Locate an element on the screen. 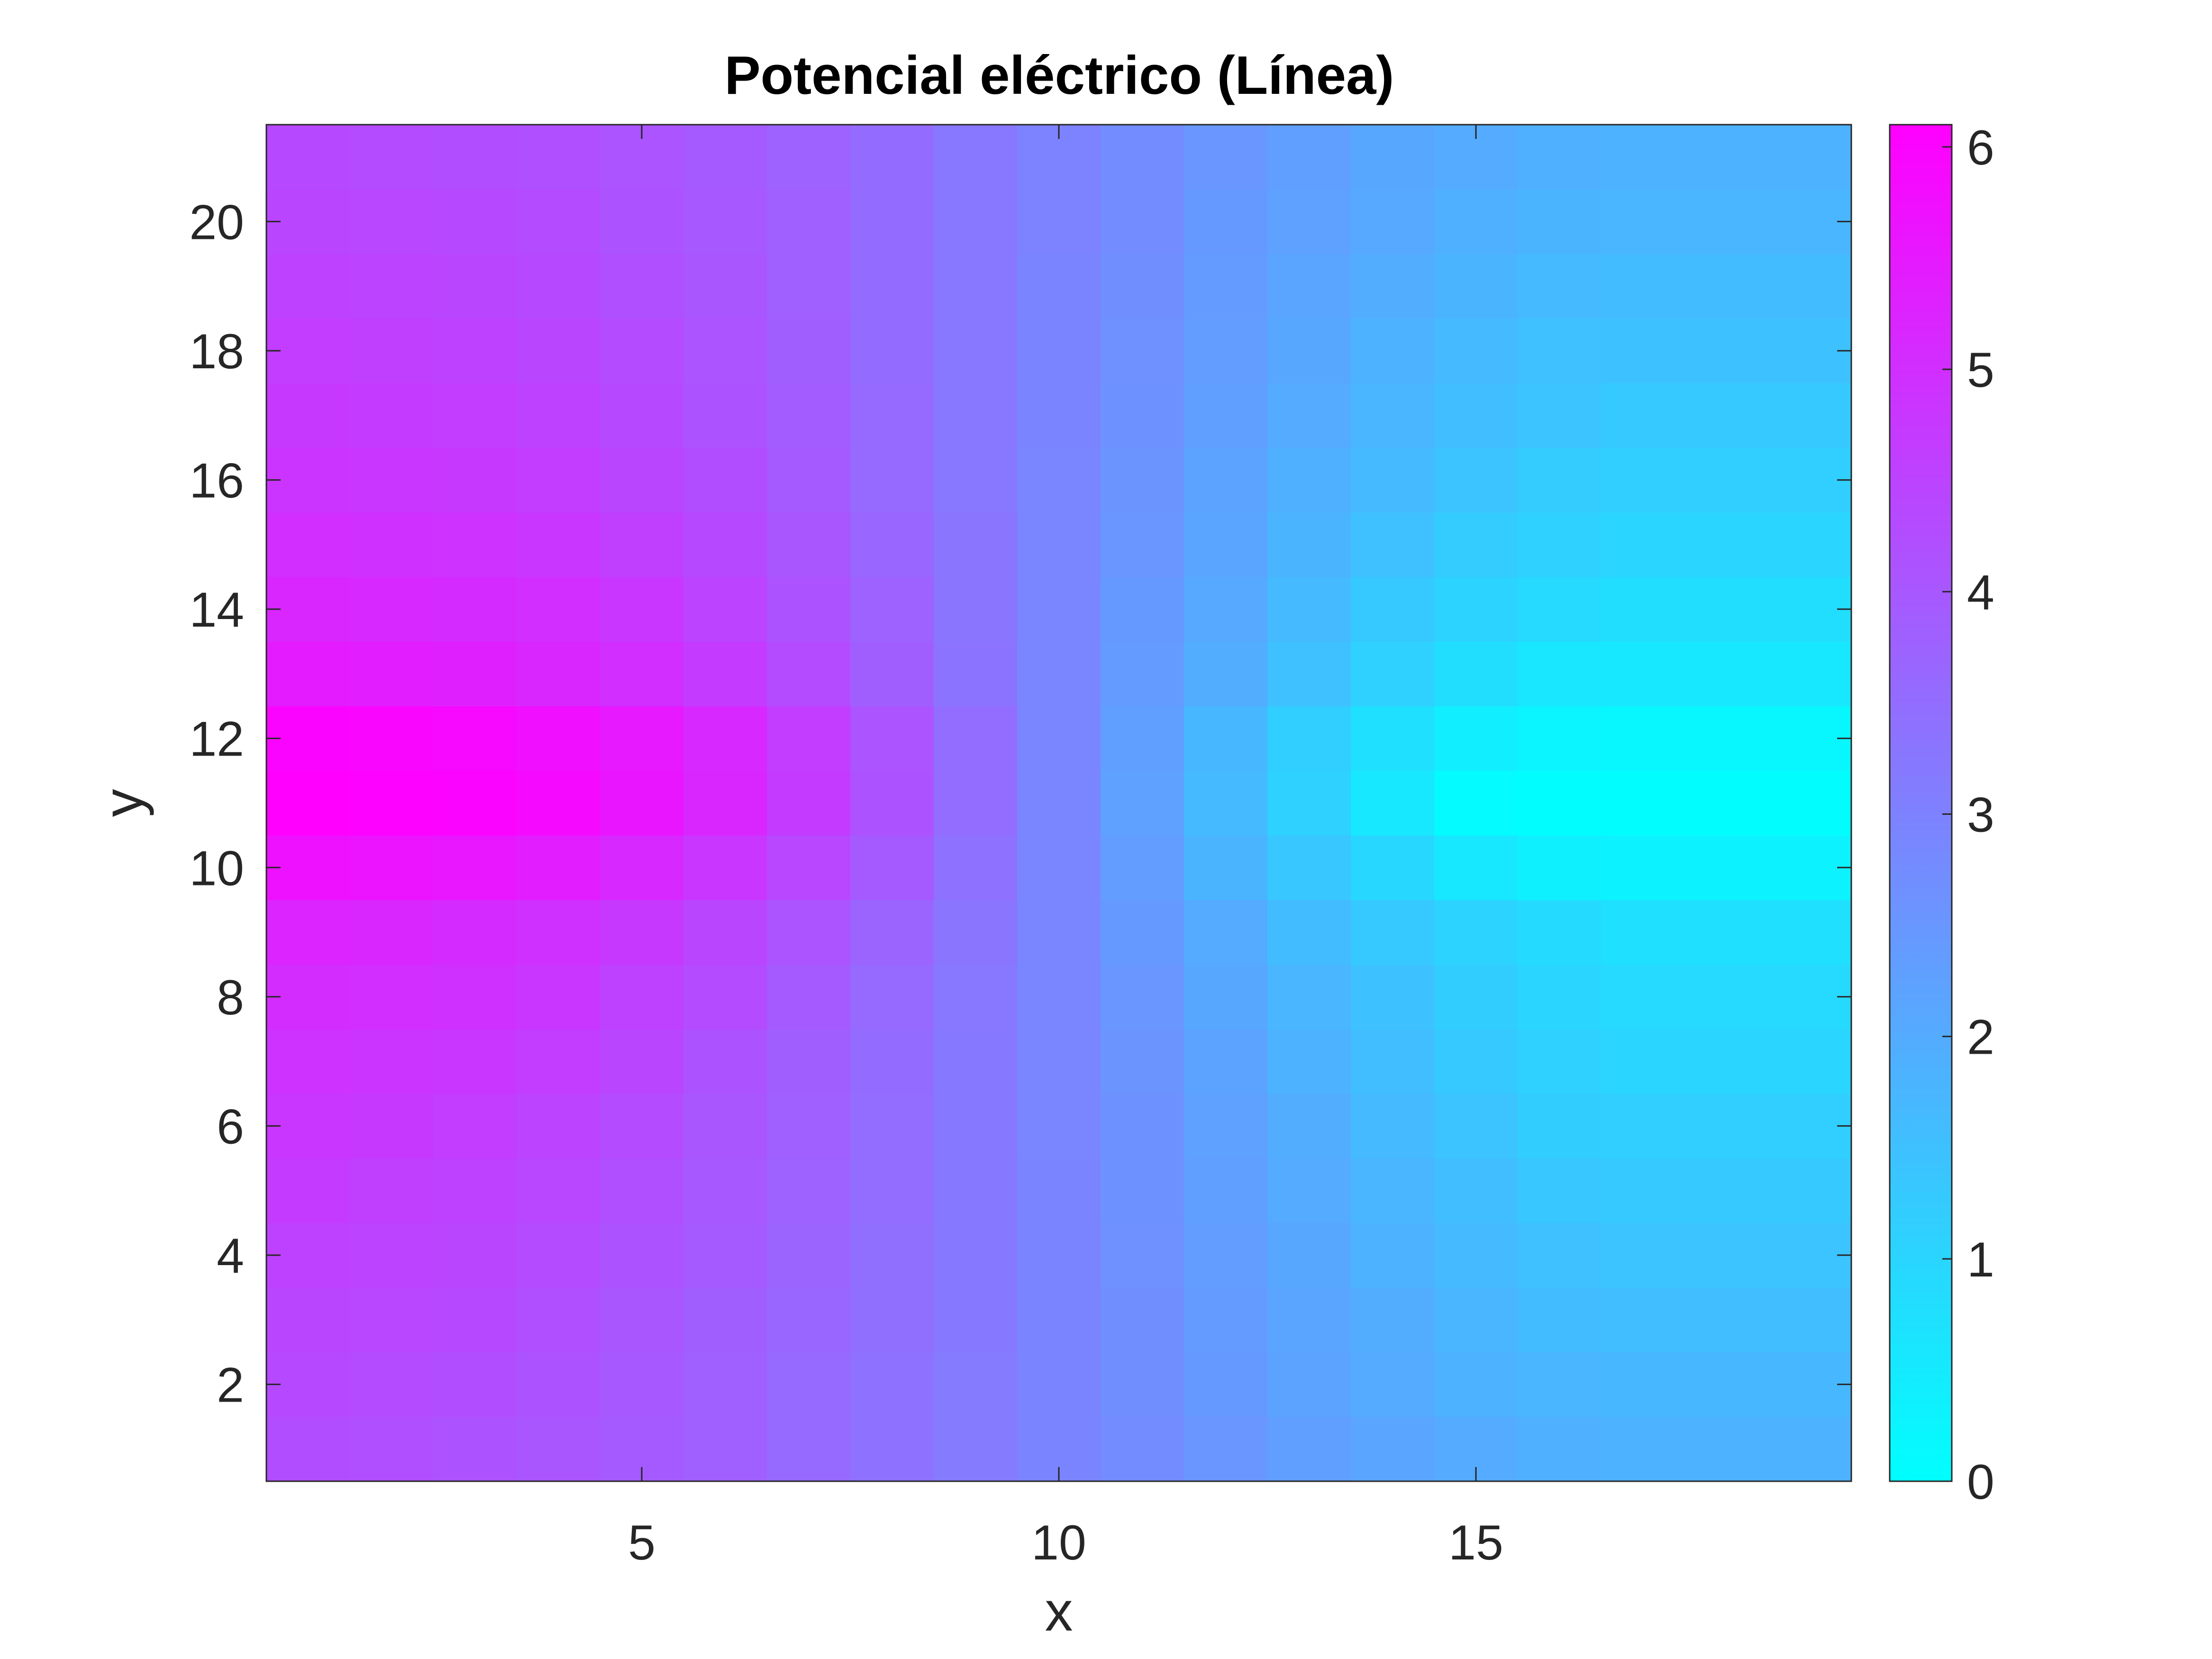 The width and height of the screenshot is (2212, 1659). chart-title: Potencial eléctrico (Línea) is located at coordinates (1059, 76).